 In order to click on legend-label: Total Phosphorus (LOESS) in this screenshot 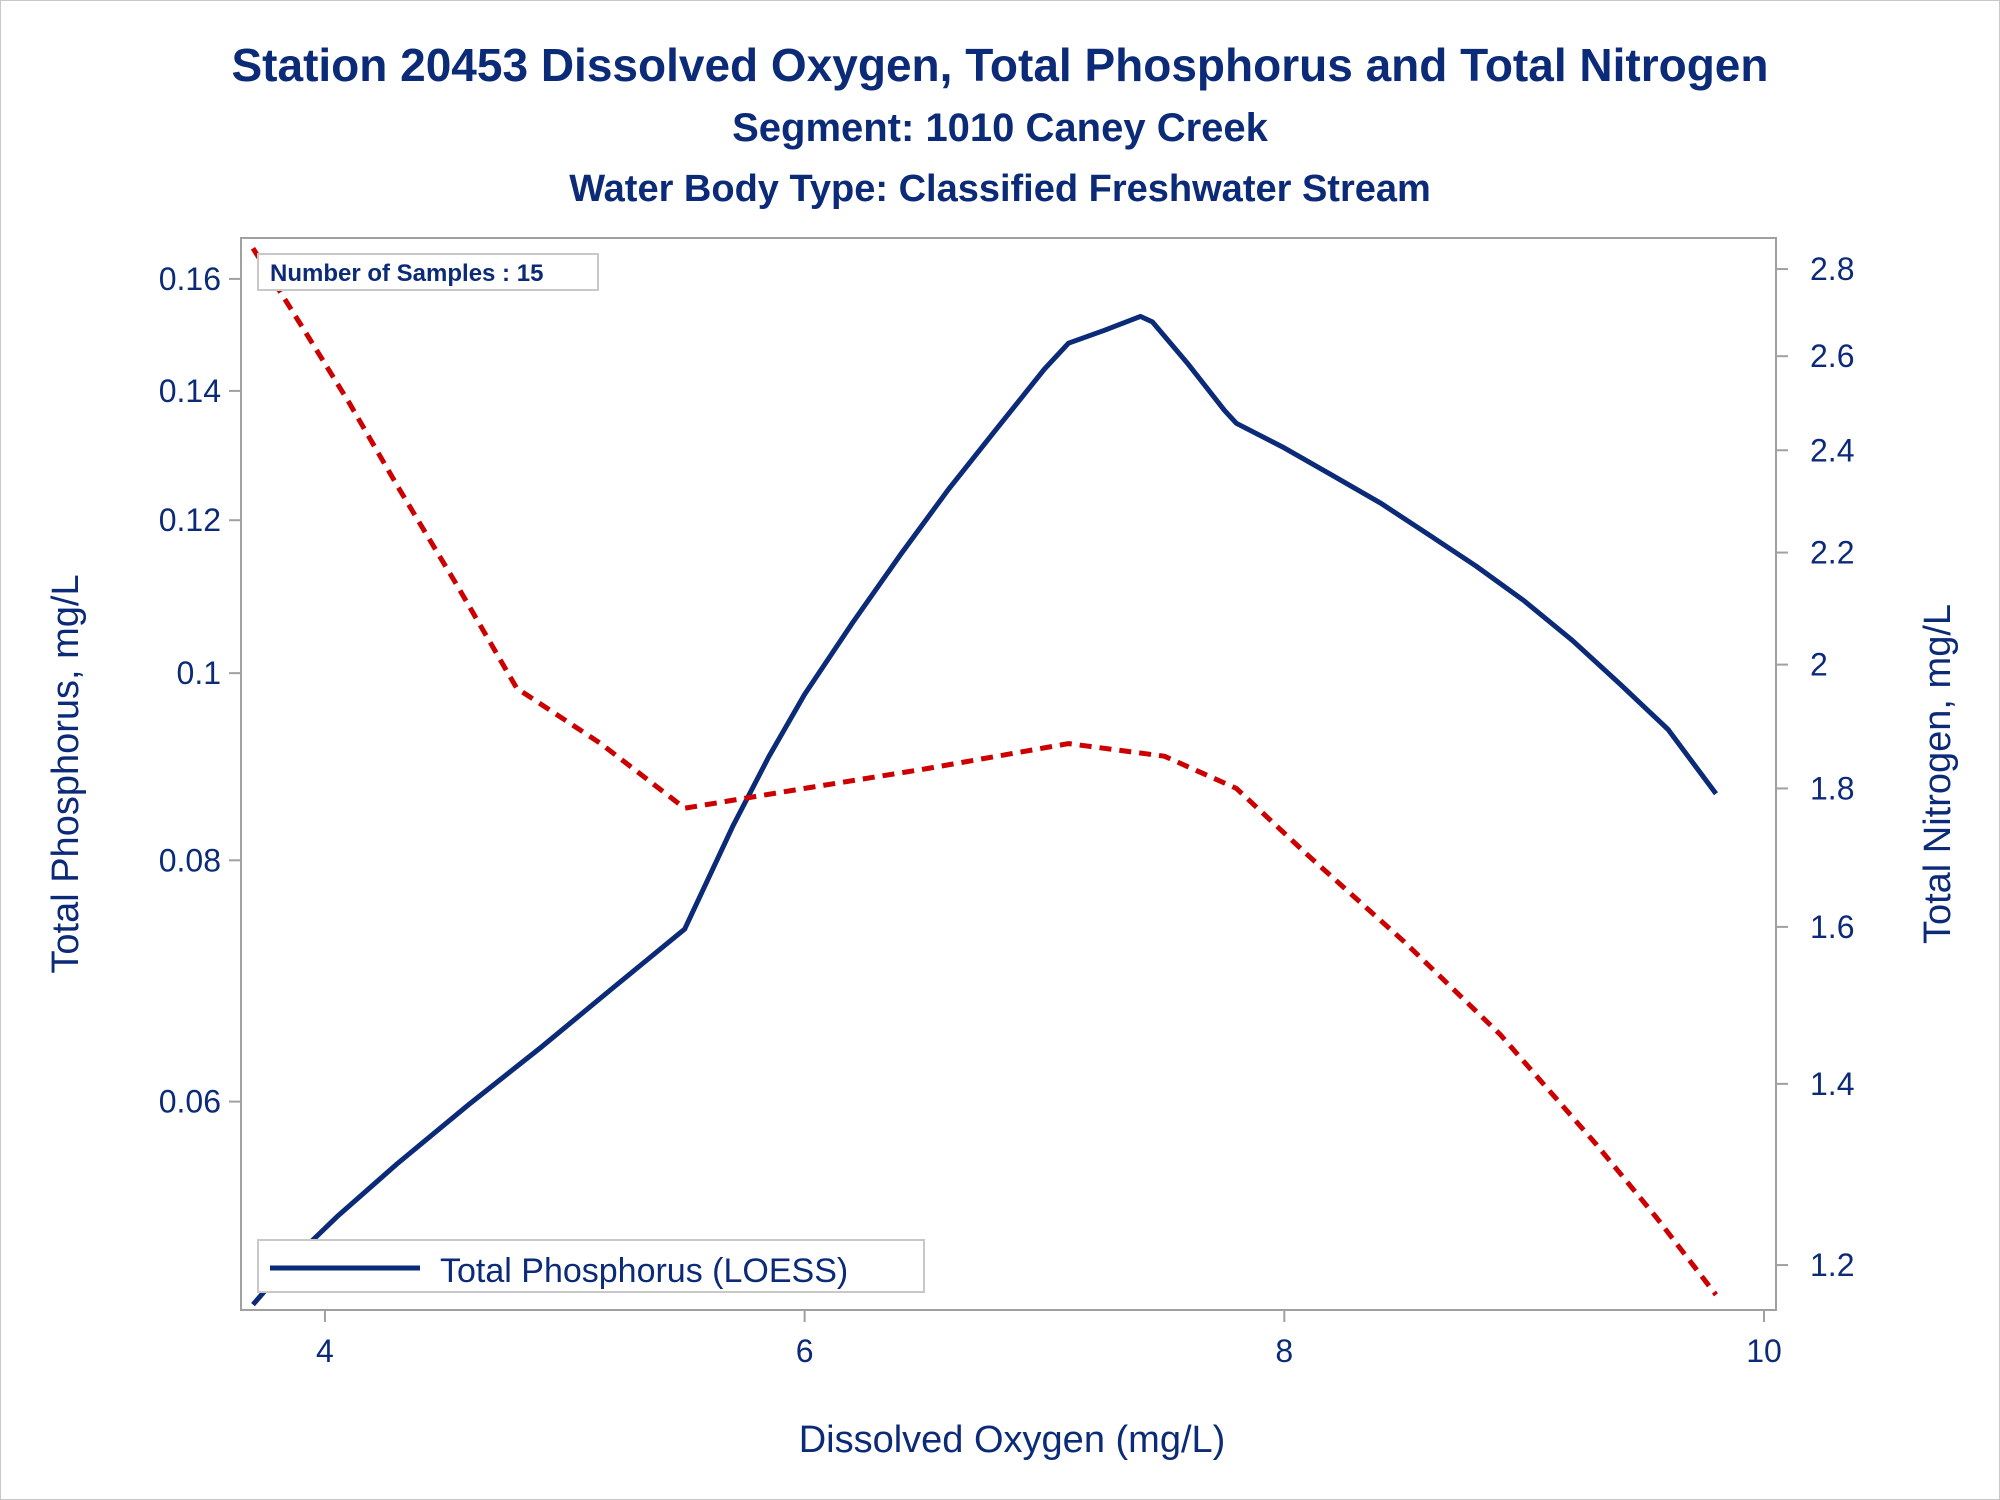, I will do `click(644, 1271)`.